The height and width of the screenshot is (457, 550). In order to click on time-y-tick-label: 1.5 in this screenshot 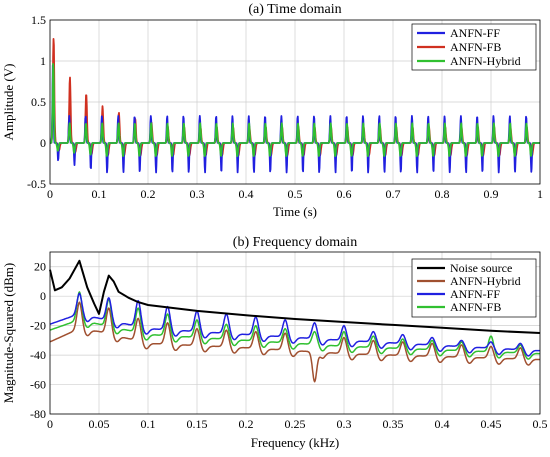, I will do `click(38, 20)`.